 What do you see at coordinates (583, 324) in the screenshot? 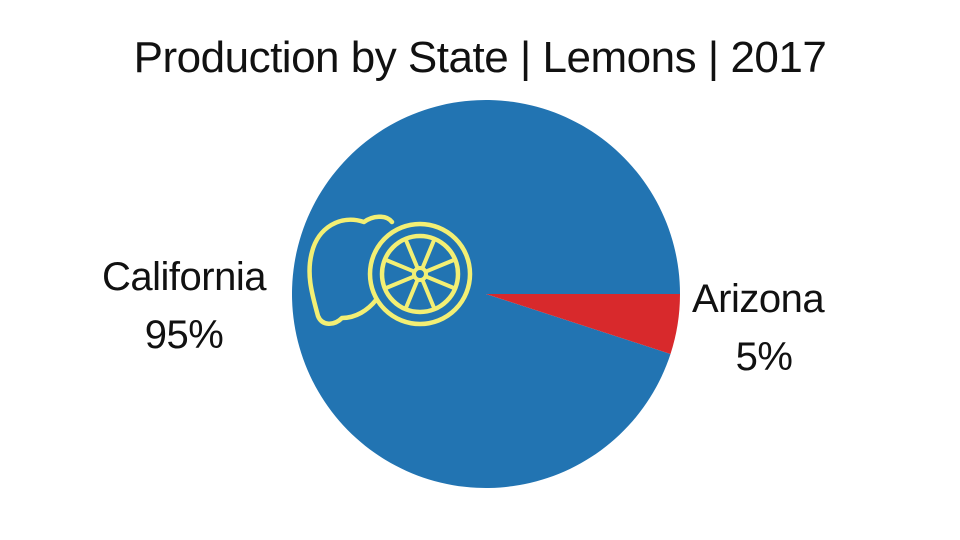
I see `pie-slice-arizona` at bounding box center [583, 324].